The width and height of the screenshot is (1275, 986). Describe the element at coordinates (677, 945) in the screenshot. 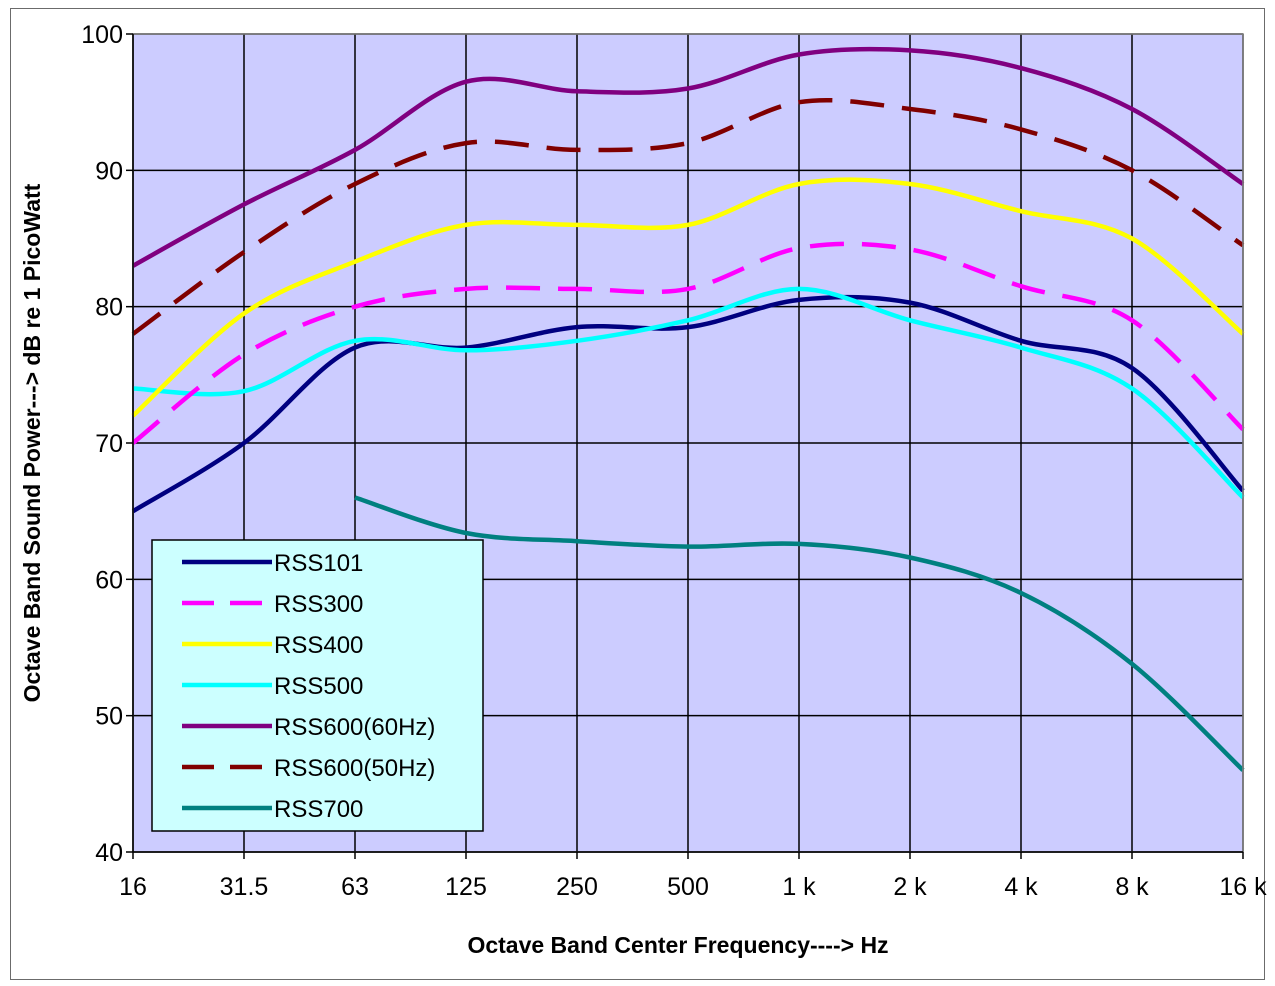

I see `x-axis-title: Octave Band Center Frequency----> Hz` at that location.